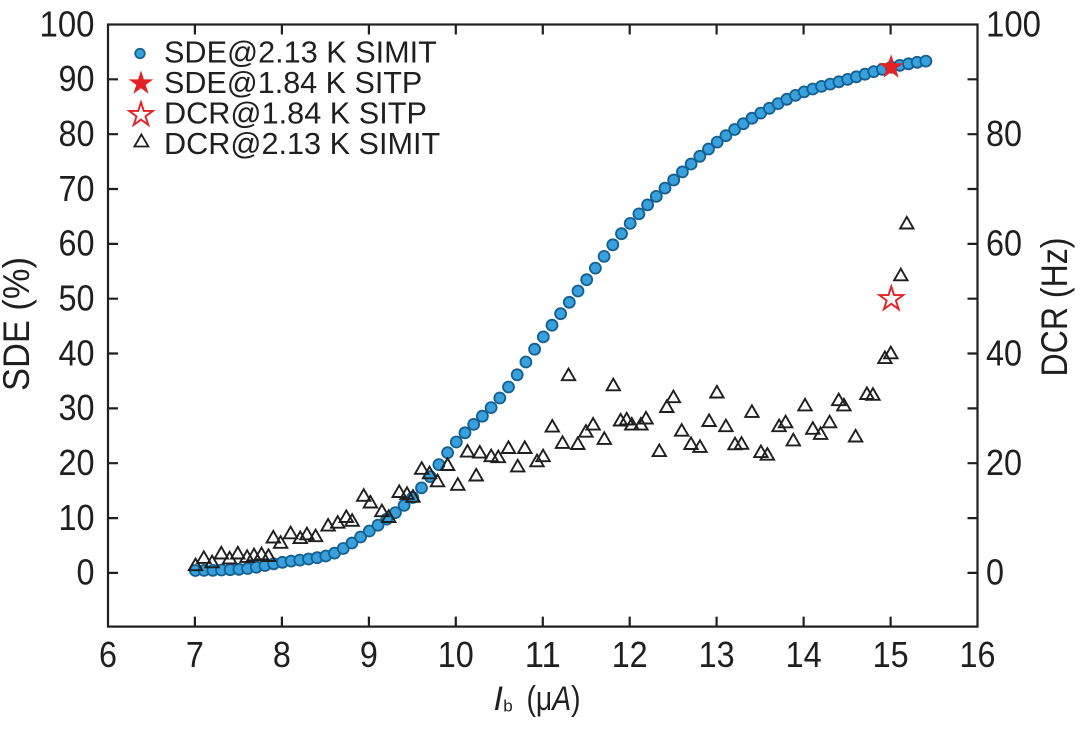 This screenshot has width=1080, height=733. What do you see at coordinates (891, 654) in the screenshot?
I see `svg-text: 15` at bounding box center [891, 654].